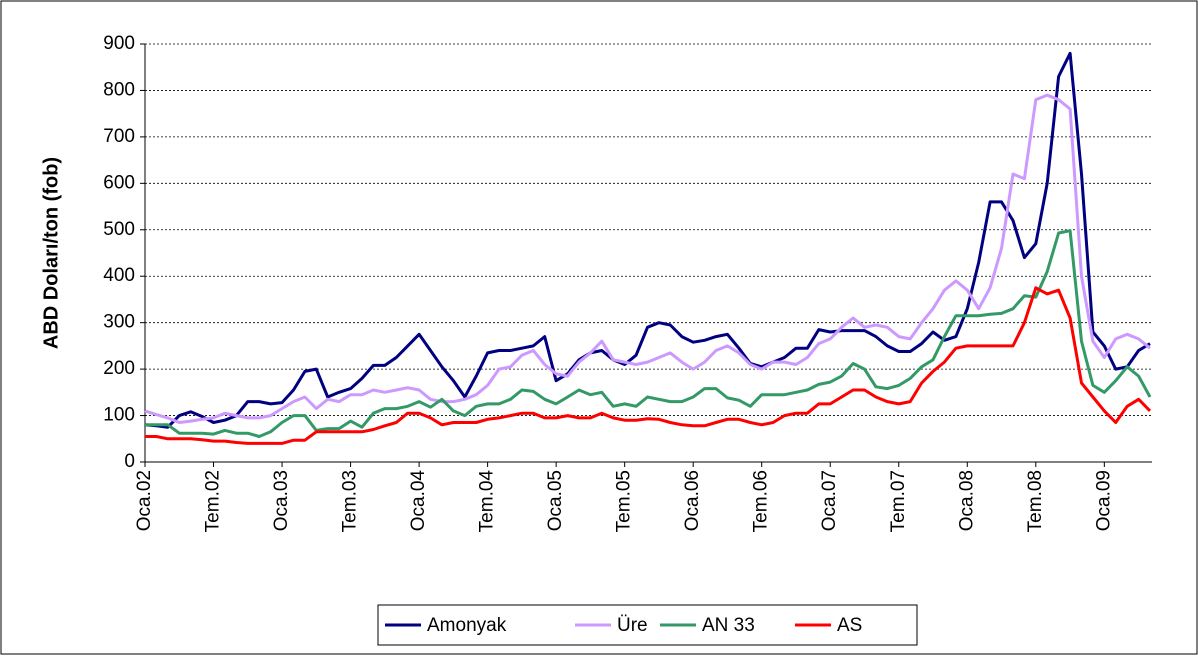 This screenshot has height=660, width=1198. I want to click on x-tick-label: Tem.08, so click(1035, 501).